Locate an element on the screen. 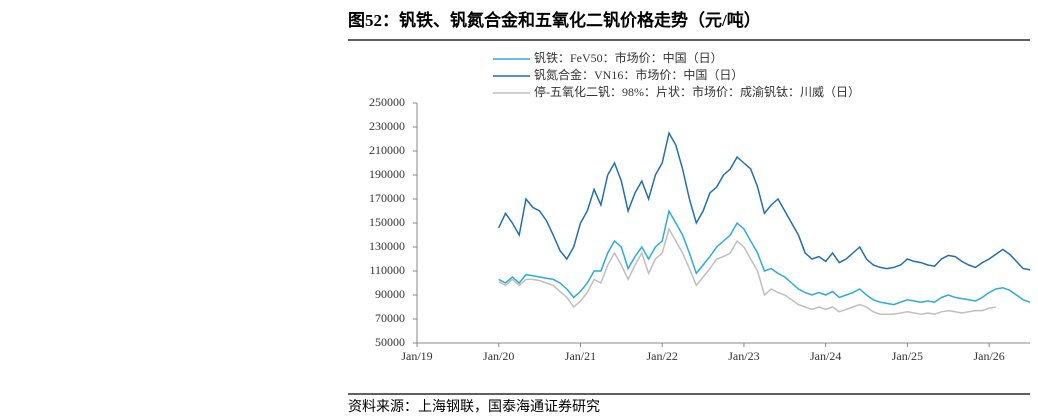 The image size is (1038, 419). source: 资料来源：上海钢联，国泰海通证券研究 is located at coordinates (474, 407).